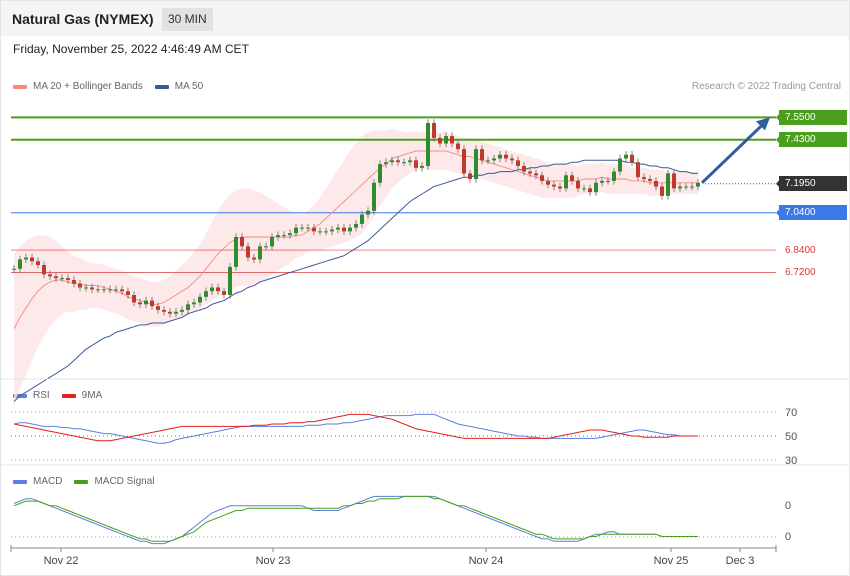 This screenshot has width=850, height=576. Describe the element at coordinates (813, 213) in the screenshot. I see `price-label-7.0400: 7.0400` at that location.